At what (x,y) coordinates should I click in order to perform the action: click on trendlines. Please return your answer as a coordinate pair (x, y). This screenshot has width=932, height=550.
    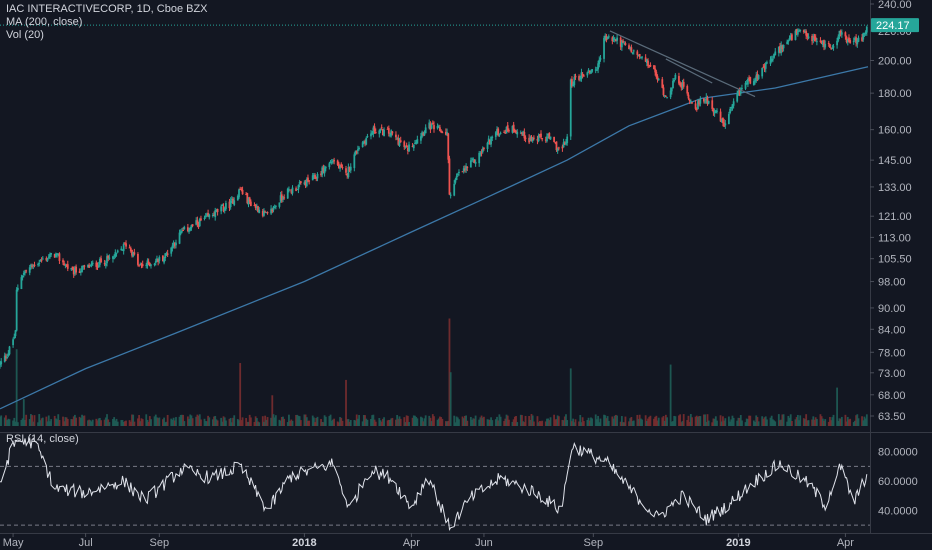
    Looking at the image, I should click on (682, 64).